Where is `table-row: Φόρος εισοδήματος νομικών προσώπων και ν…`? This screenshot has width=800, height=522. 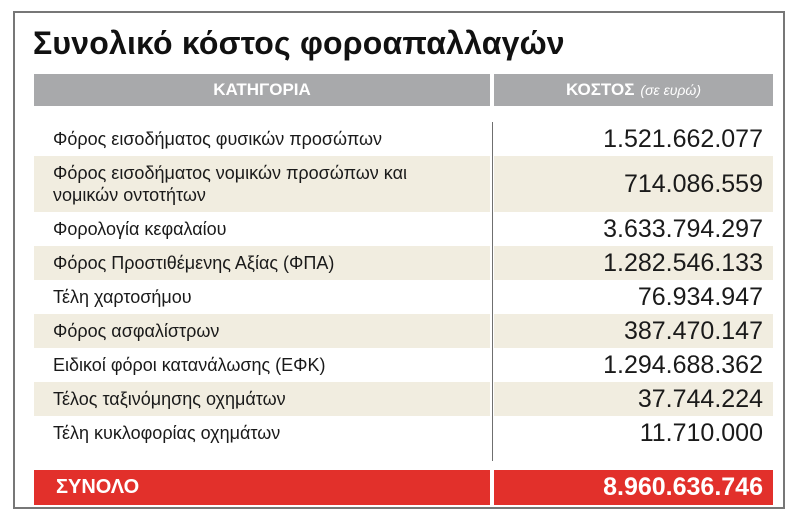
table-row: Φόρος εισοδήματος νομικών προσώπων και ν… is located at coordinates (403, 184).